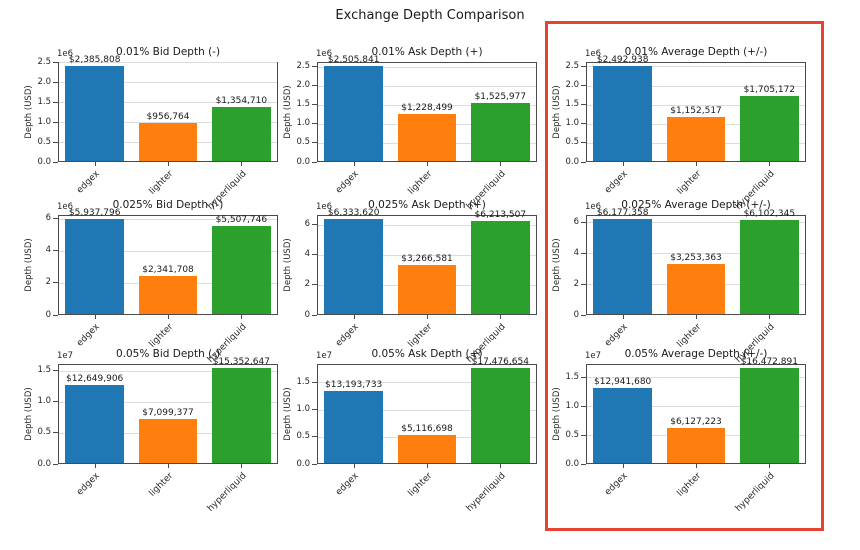  What do you see at coordinates (623, 382) in the screenshot?
I see `bar-value-label: $12,941,680` at bounding box center [623, 382].